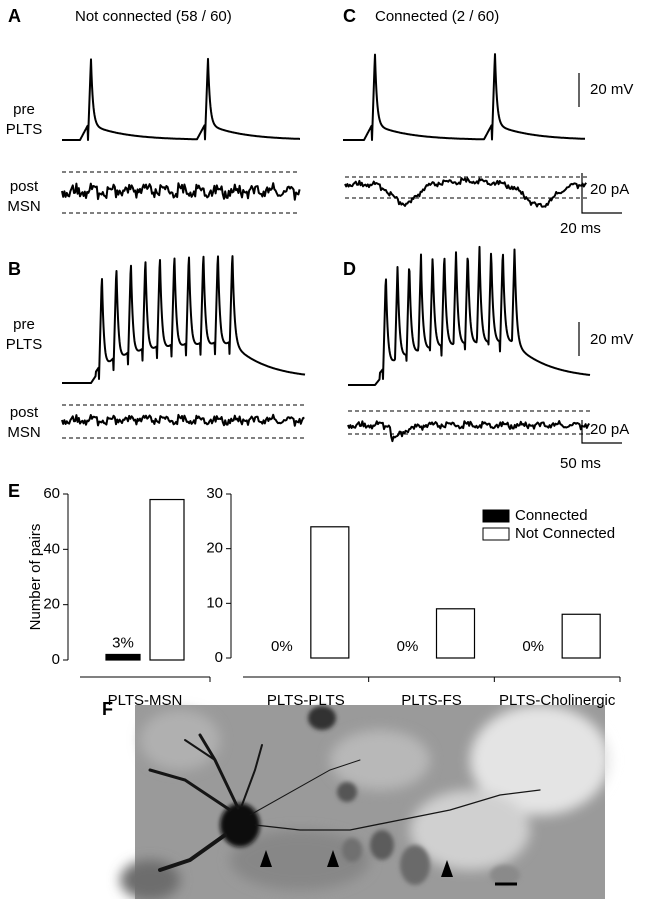  What do you see at coordinates (123, 642) in the screenshot?
I see `value-label: 3%` at bounding box center [123, 642].